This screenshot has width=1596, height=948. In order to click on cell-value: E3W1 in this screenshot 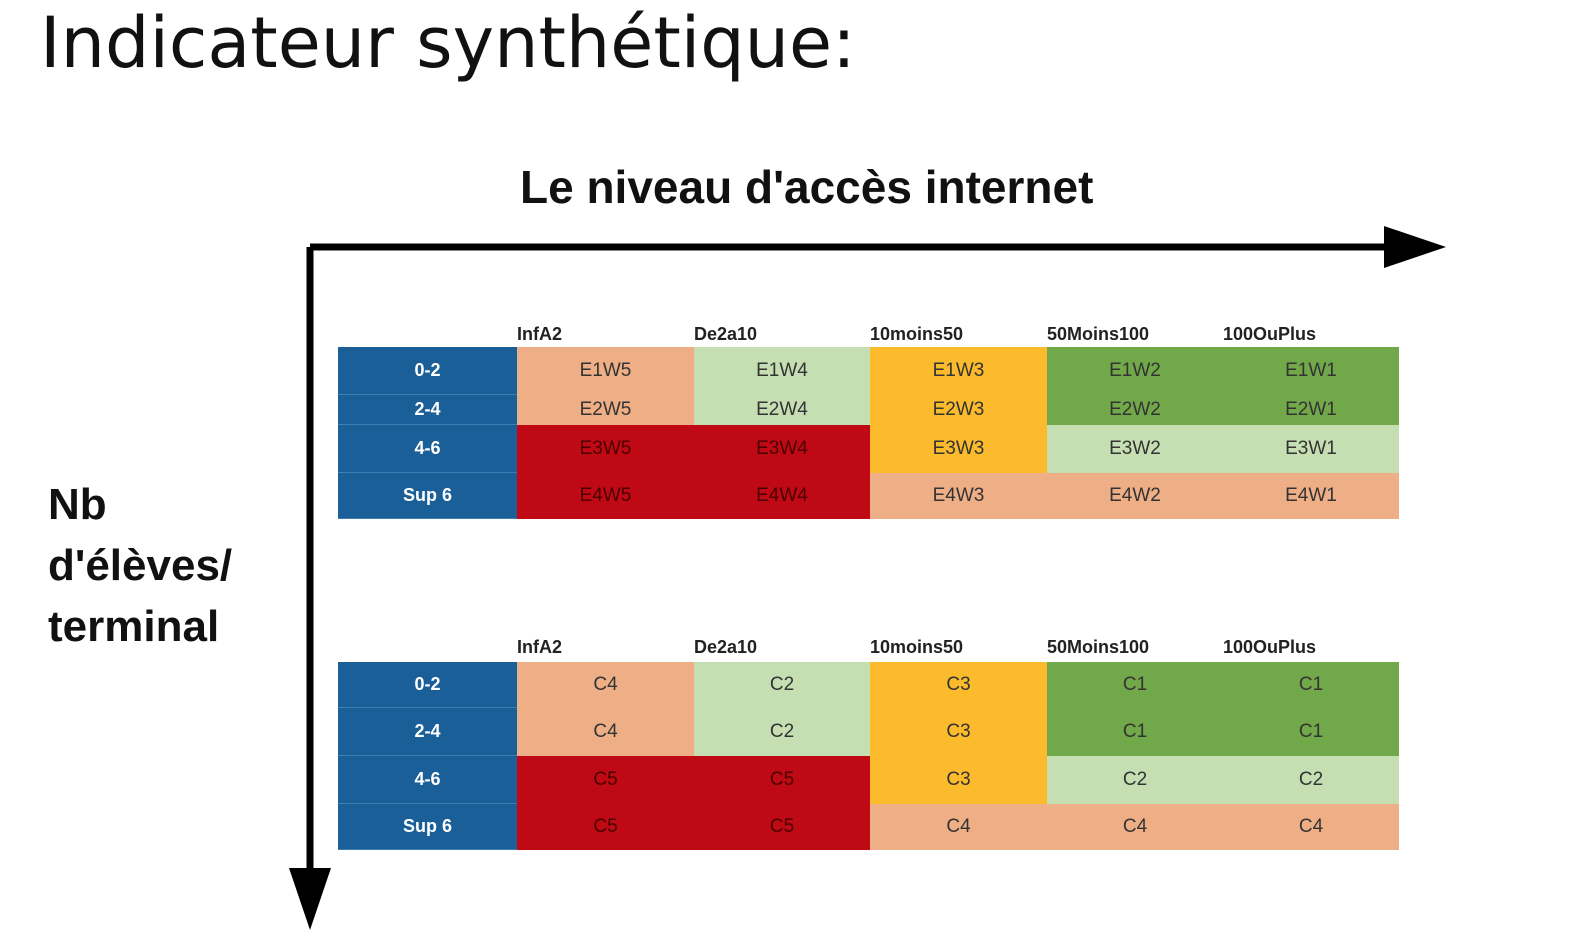, I will do `click(1311, 448)`.